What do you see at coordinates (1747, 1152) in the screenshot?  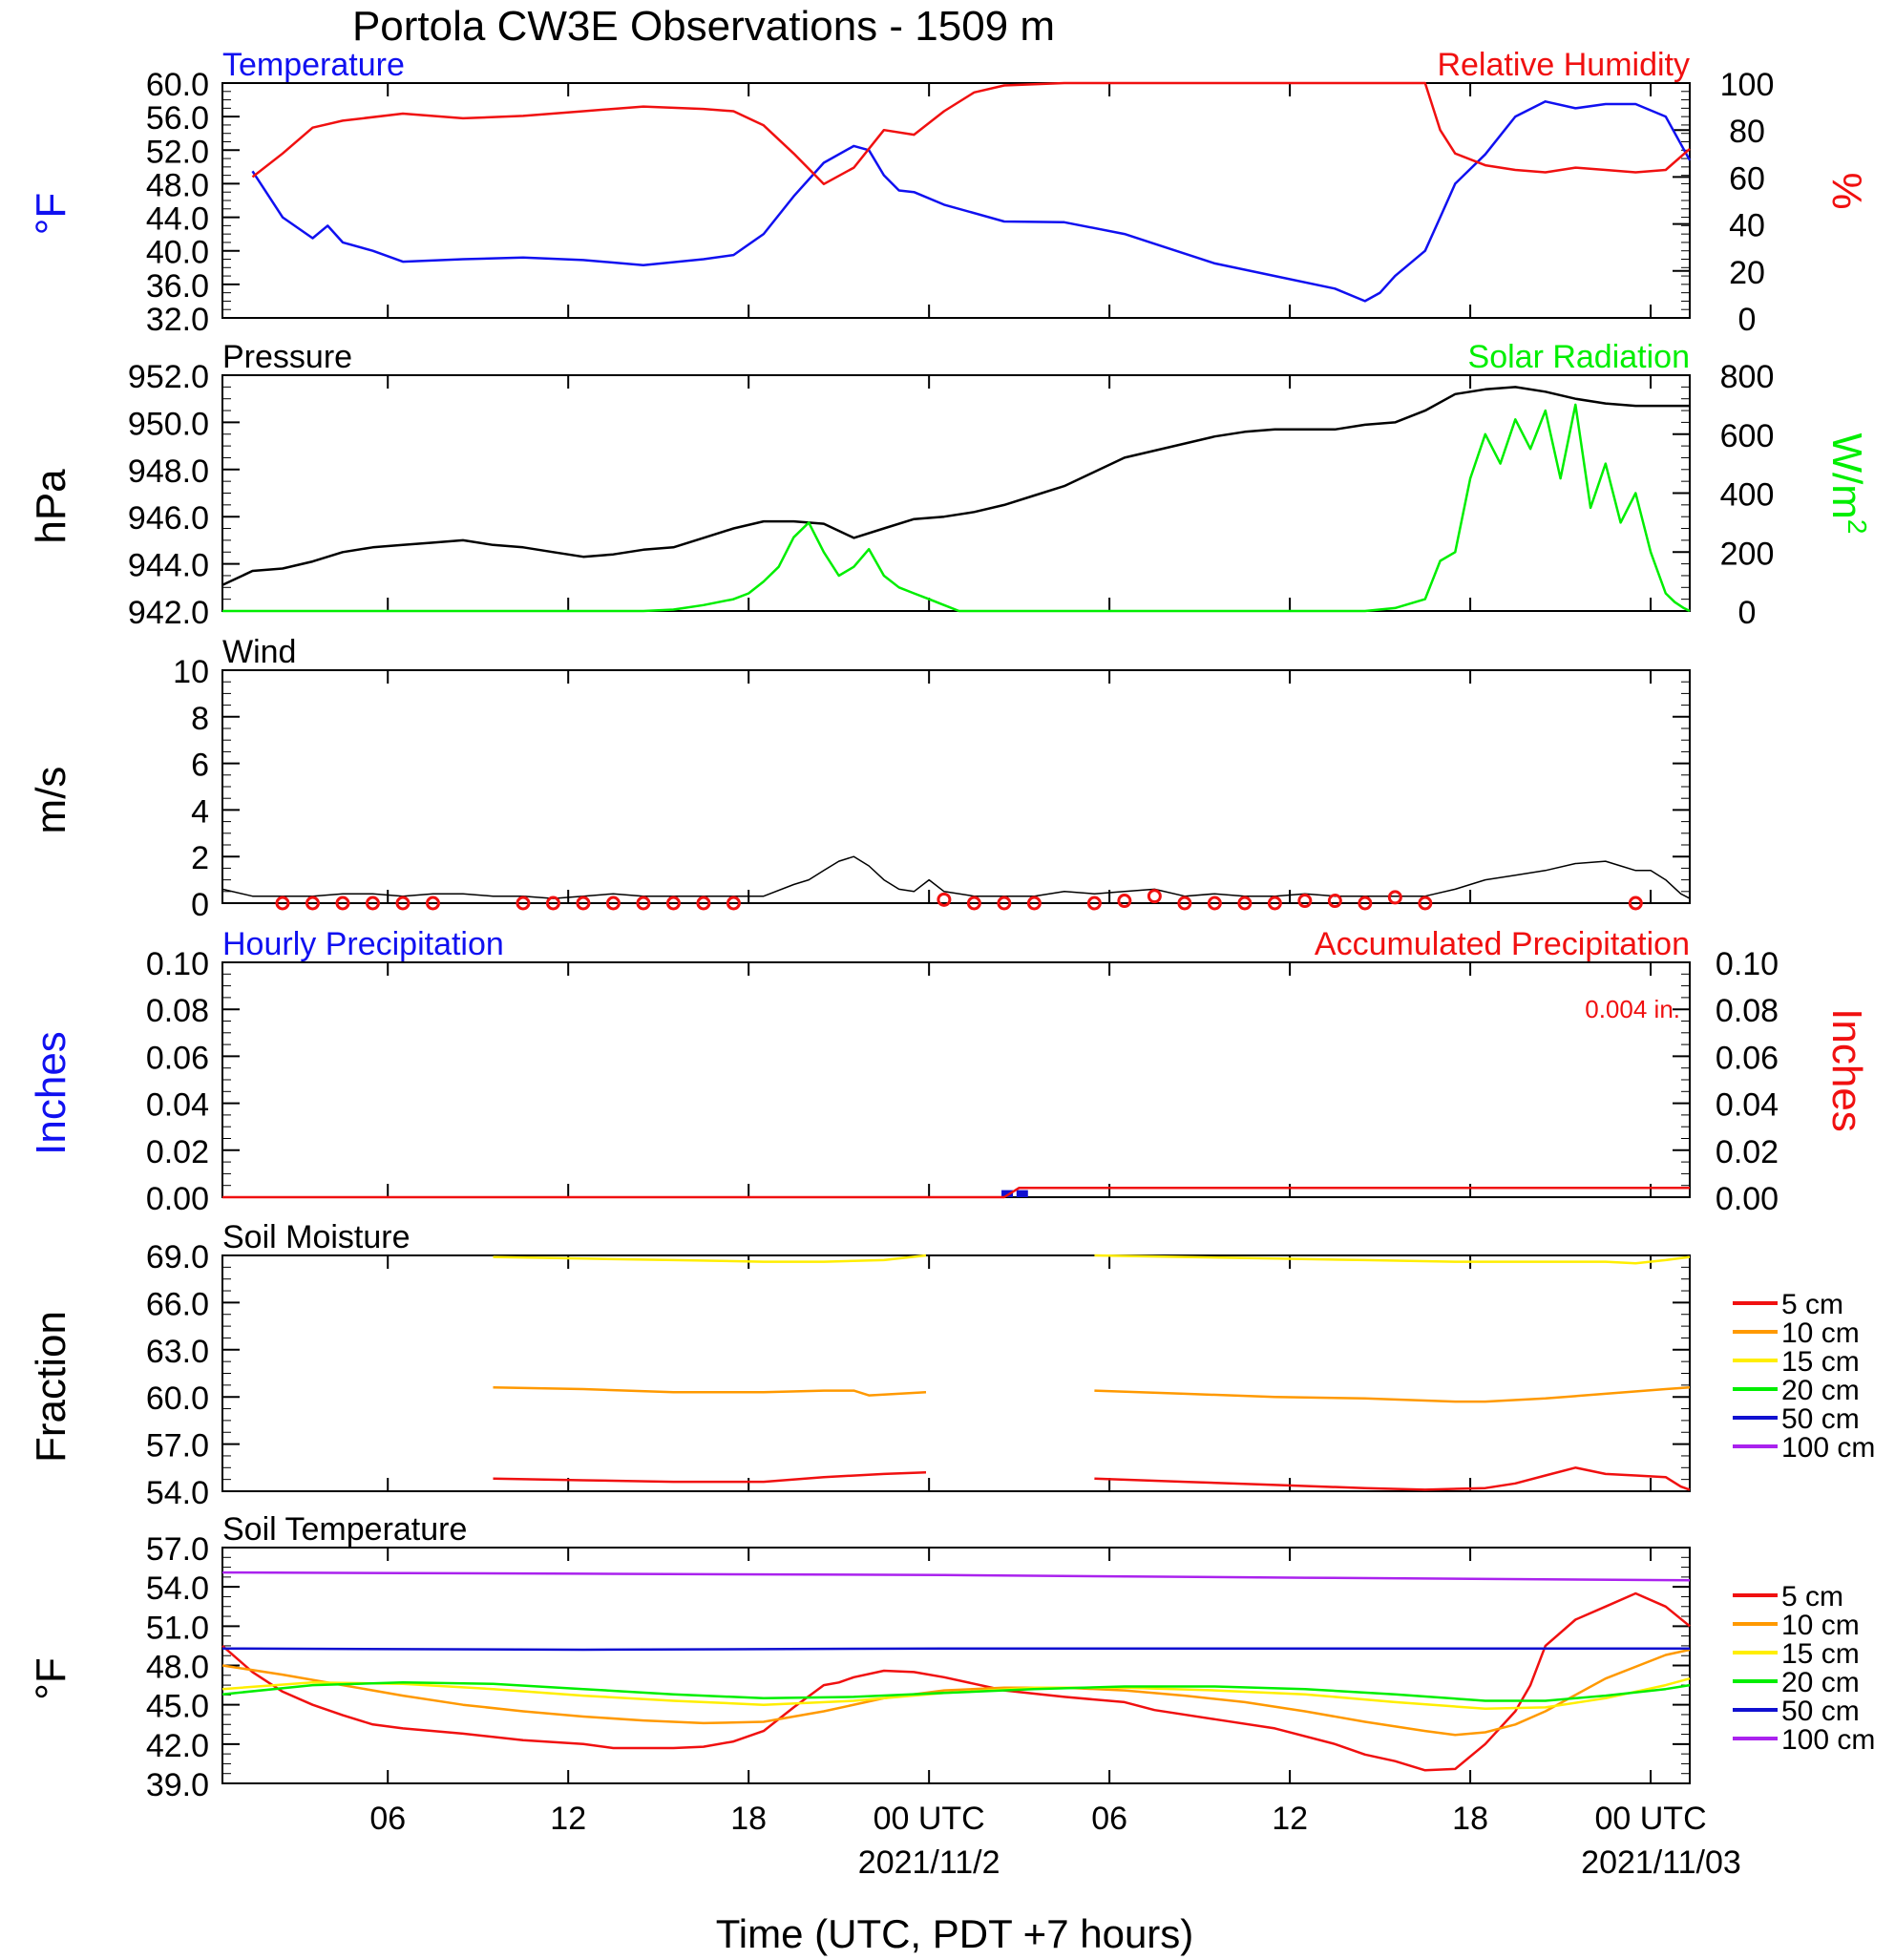 I see `y2-tick-label: 0.02` at bounding box center [1747, 1152].